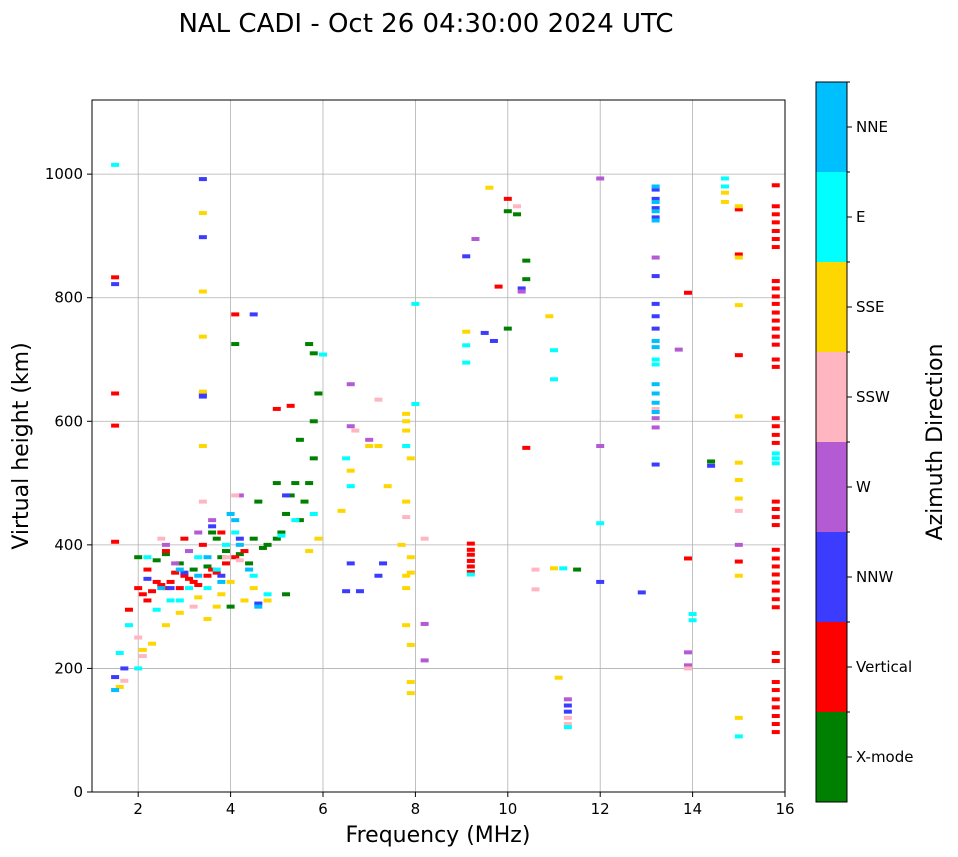 Image resolution: width=958 pixels, height=857 pixels. What do you see at coordinates (68, 421) in the screenshot?
I see `y-tick-label: 600` at bounding box center [68, 421].